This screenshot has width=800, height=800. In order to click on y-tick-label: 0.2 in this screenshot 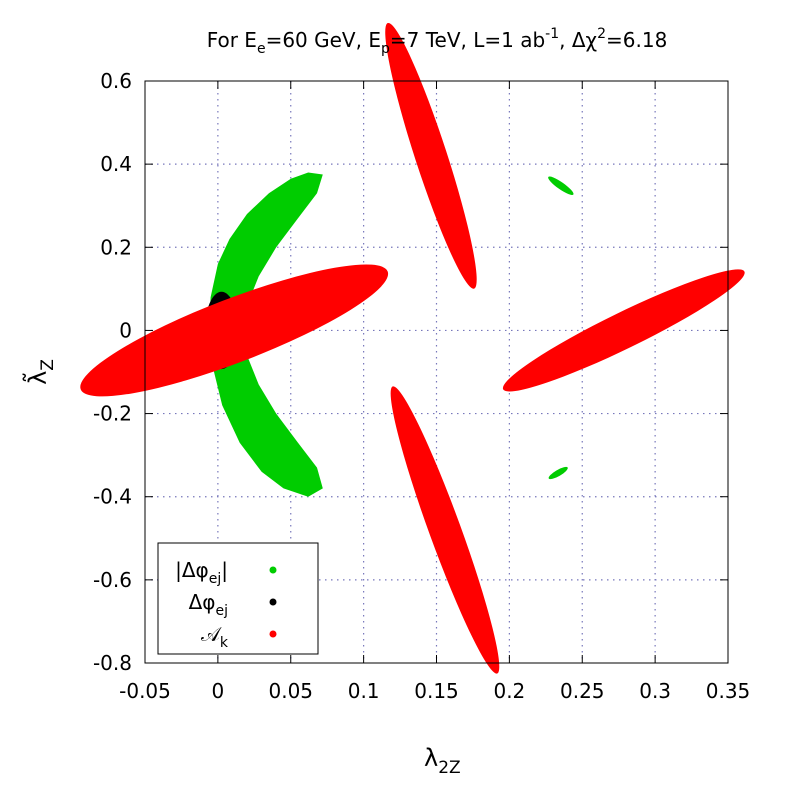, I will do `click(116, 247)`.